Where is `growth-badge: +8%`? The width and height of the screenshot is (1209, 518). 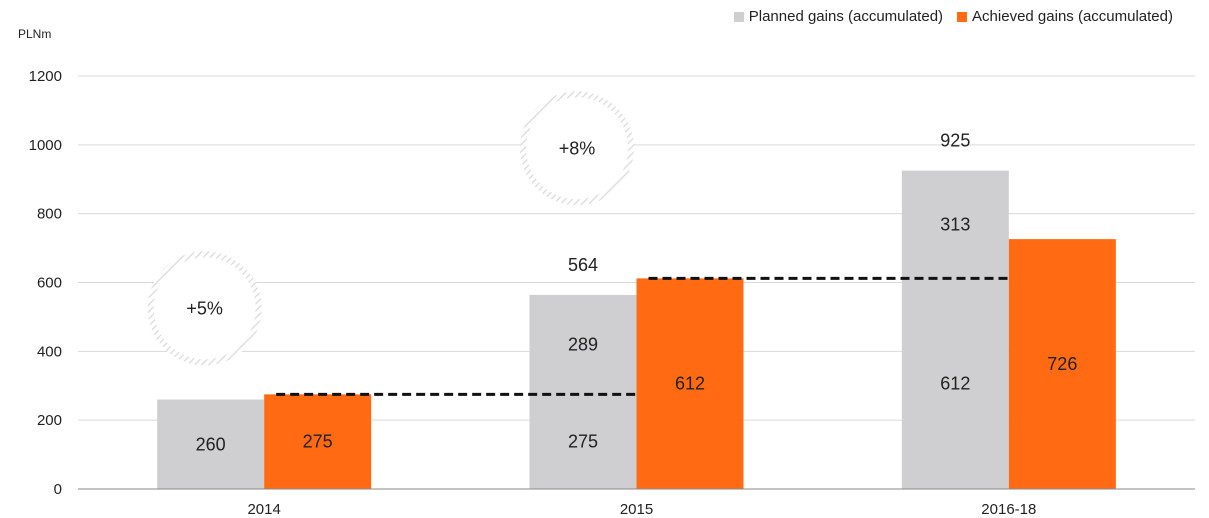 growth-badge: +8% is located at coordinates (577, 148).